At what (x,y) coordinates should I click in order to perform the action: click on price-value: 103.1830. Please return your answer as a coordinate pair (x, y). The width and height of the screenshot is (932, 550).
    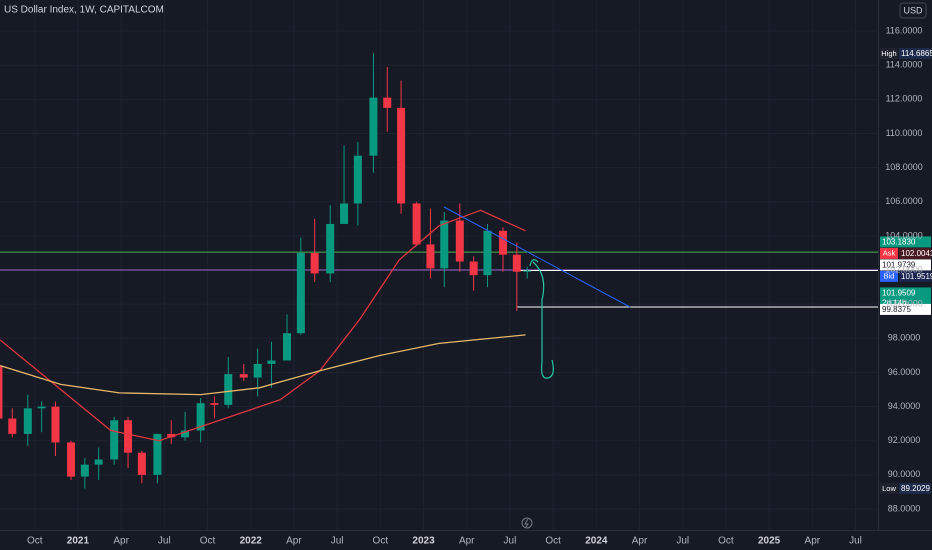
    Looking at the image, I should click on (899, 241).